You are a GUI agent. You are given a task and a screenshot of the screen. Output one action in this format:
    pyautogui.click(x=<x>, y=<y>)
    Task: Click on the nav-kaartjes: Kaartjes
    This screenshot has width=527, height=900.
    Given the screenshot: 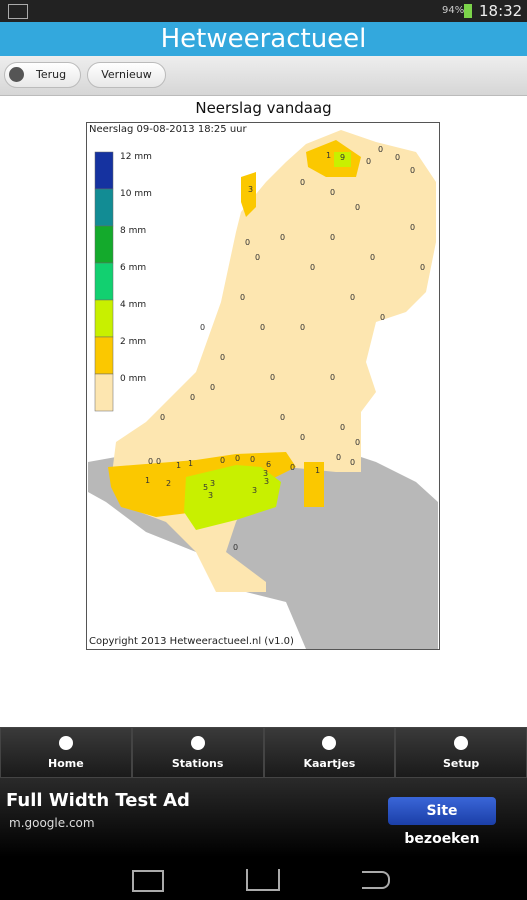 What is the action you would take?
    pyautogui.click(x=329, y=752)
    